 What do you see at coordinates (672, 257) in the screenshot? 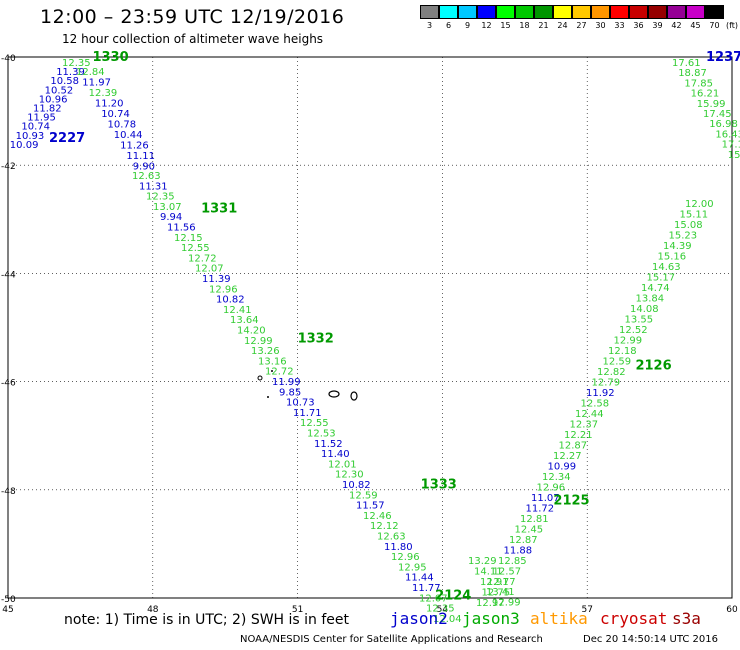
I see `swh-value-label: 15.16` at bounding box center [672, 257].